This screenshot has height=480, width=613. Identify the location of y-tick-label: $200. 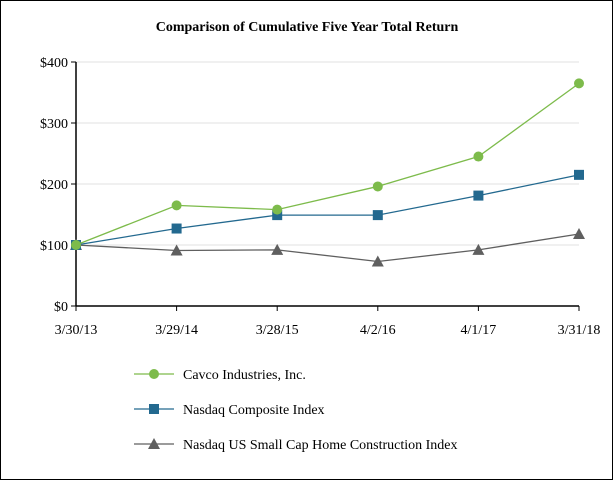
(54, 185).